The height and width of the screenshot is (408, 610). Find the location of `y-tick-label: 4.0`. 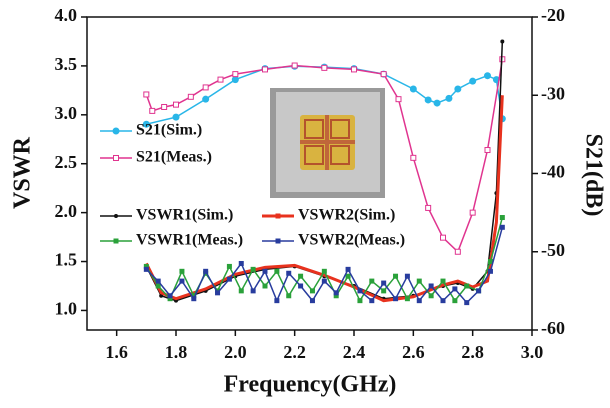

y-tick-label: 4.0 is located at coordinates (66, 15).